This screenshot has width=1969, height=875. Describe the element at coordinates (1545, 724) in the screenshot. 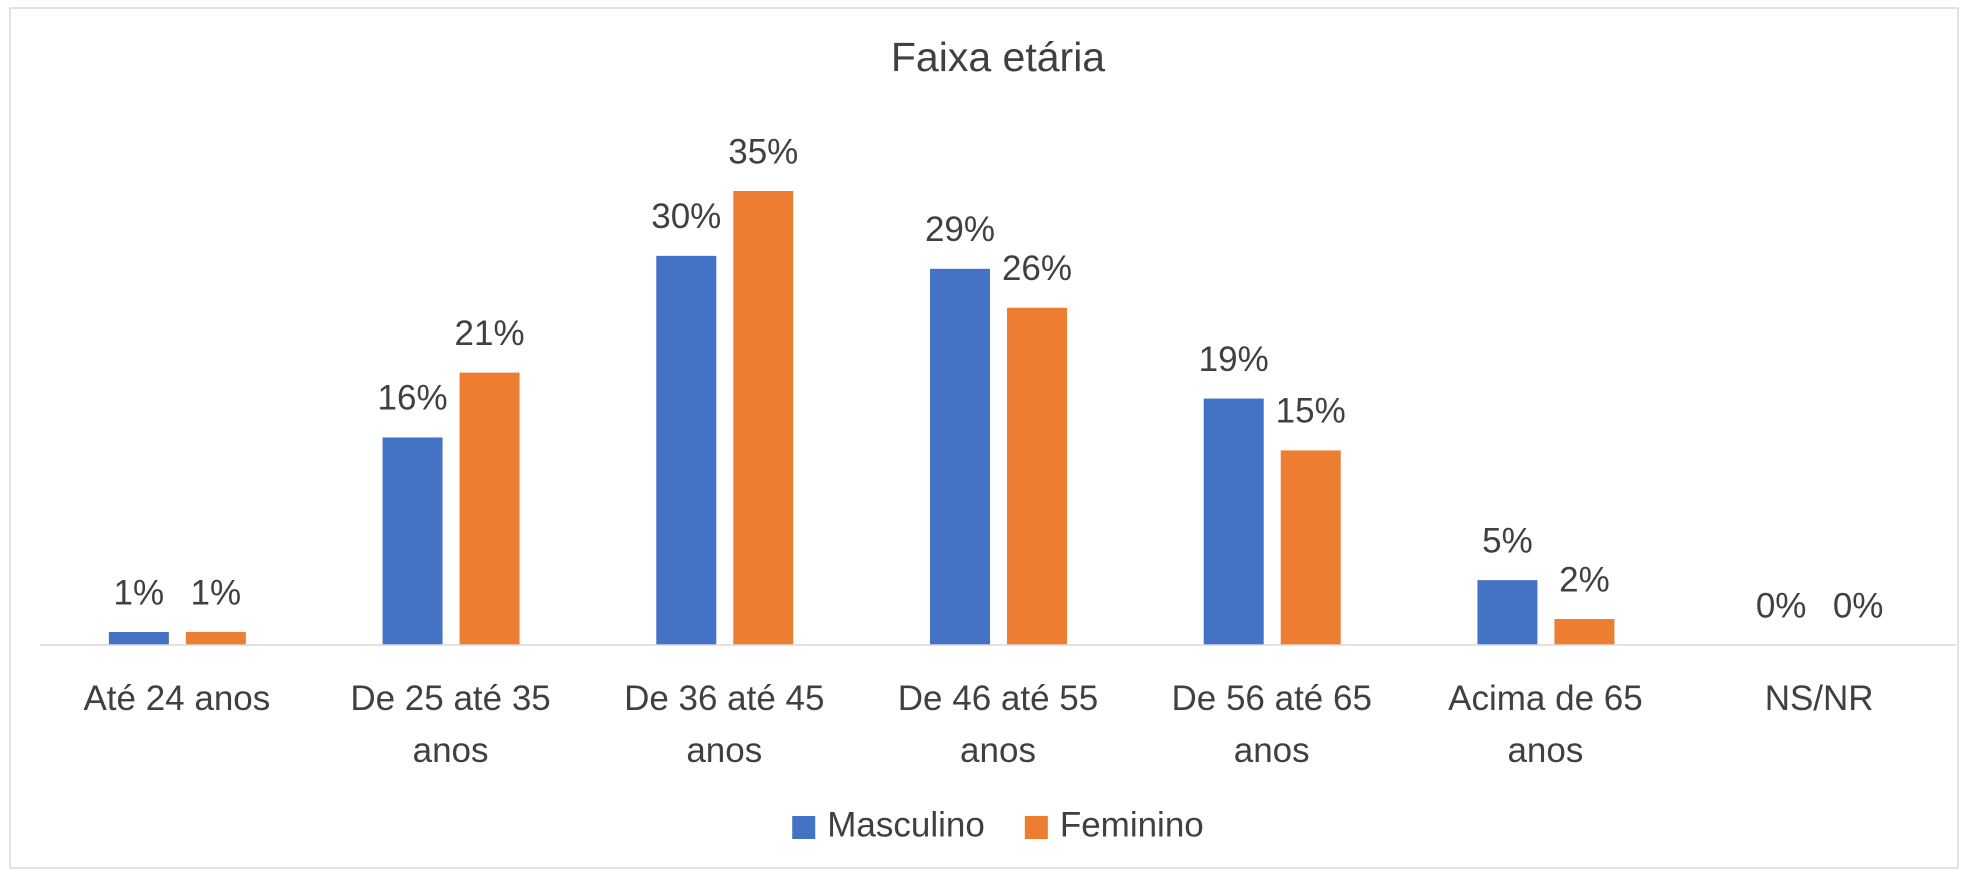

I see `x-tick-label: Acima de 65 anos` at that location.